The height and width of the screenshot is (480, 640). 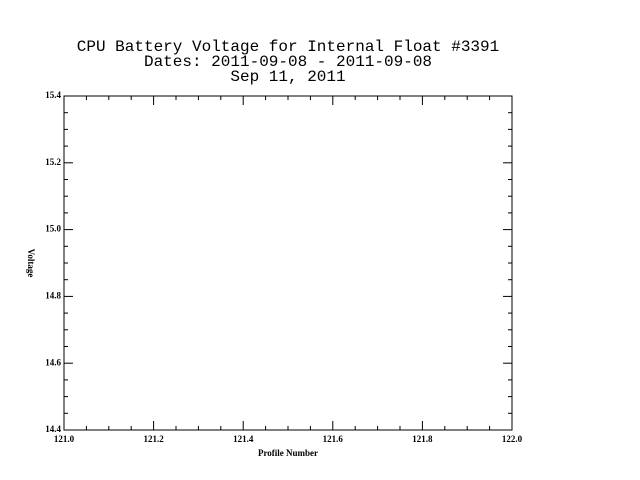 What do you see at coordinates (422, 439) in the screenshot?
I see `x-tick-label: 121.8` at bounding box center [422, 439].